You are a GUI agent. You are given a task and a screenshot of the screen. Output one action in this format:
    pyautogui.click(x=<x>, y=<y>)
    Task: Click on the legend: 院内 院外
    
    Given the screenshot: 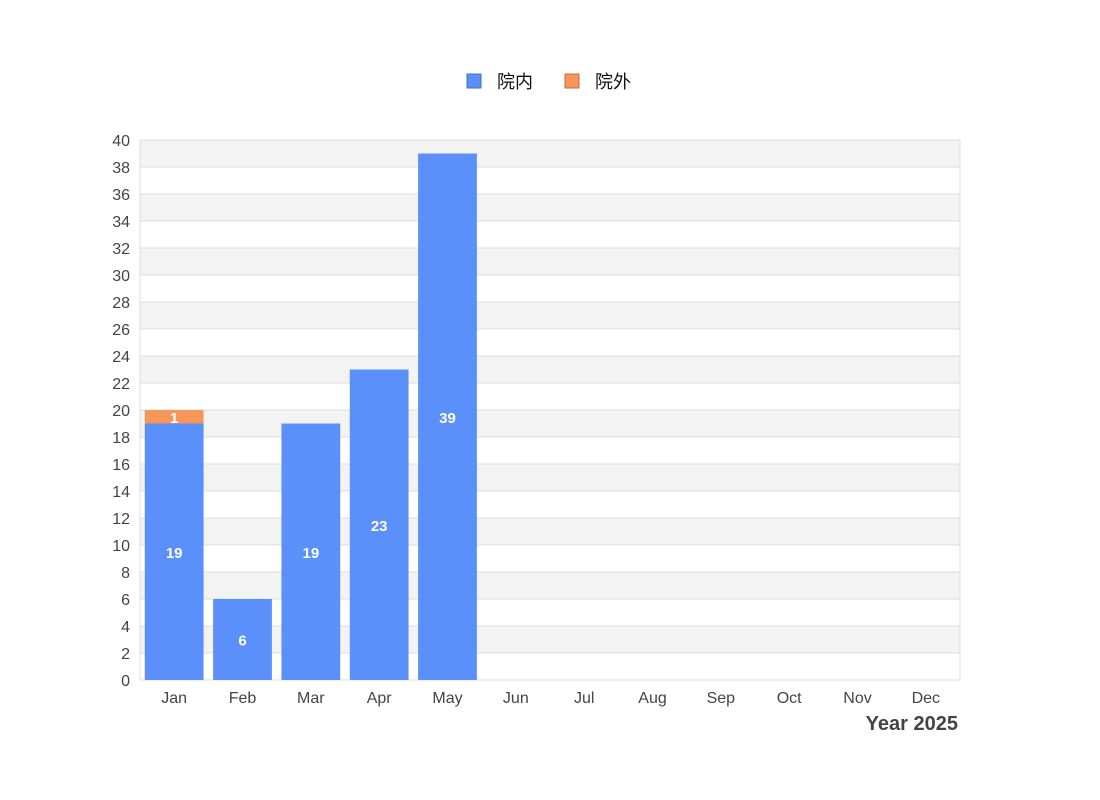 What is the action you would take?
    pyautogui.click(x=548, y=82)
    